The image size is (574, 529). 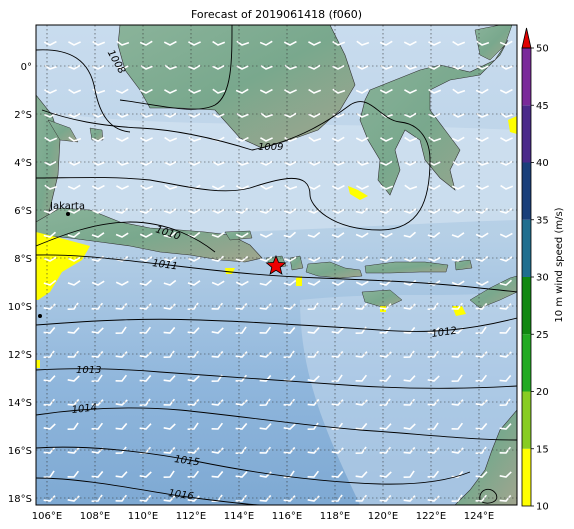 I want to click on colorbar-tick-label: 10, so click(x=542, y=507).